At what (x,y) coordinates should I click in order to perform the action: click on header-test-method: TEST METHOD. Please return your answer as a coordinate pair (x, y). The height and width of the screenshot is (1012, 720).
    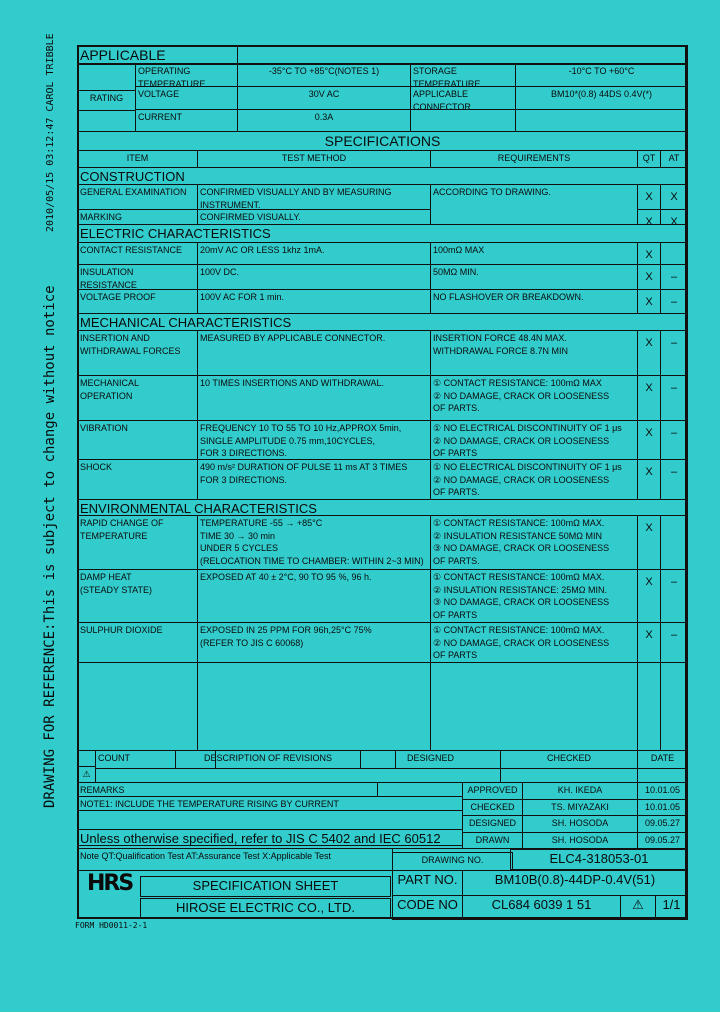
    Looking at the image, I should click on (314, 159).